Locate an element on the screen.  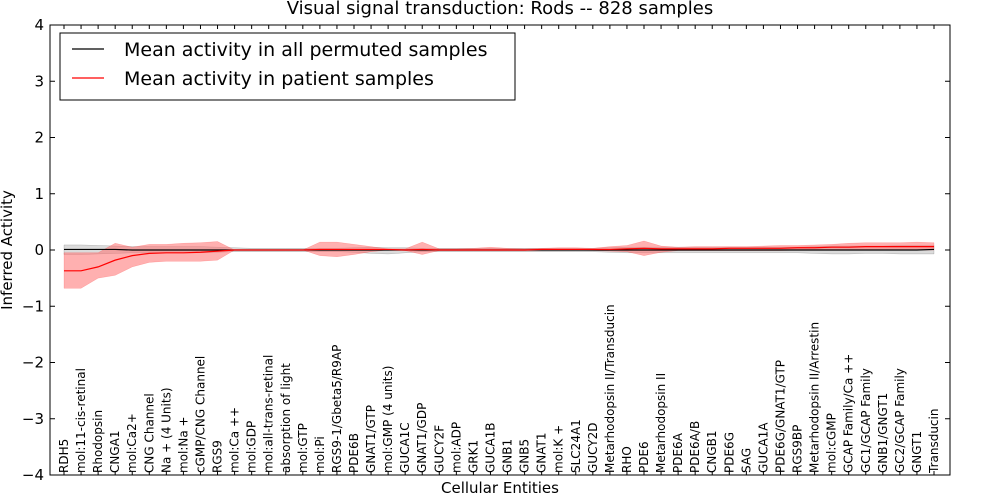
series-lines is located at coordinates (499, 259).